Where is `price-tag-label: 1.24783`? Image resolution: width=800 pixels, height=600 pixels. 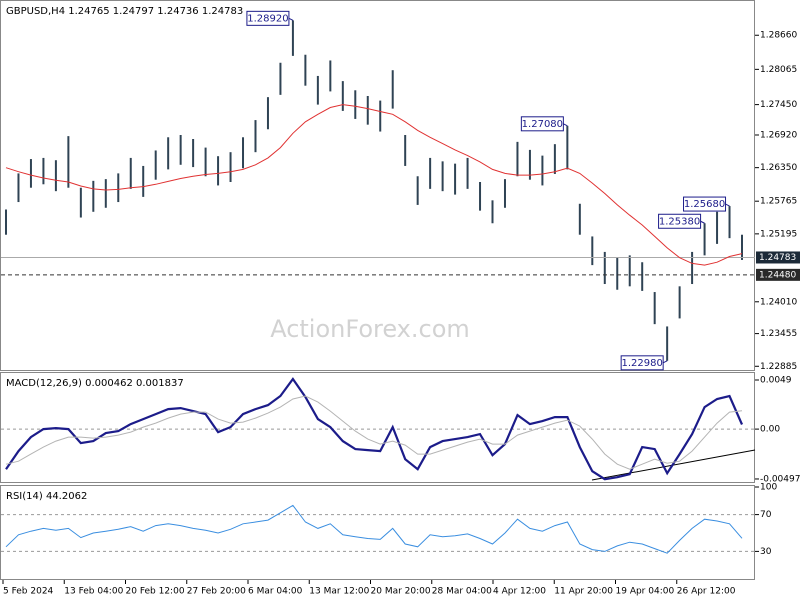 price-tag-label: 1.24783 is located at coordinates (777, 258).